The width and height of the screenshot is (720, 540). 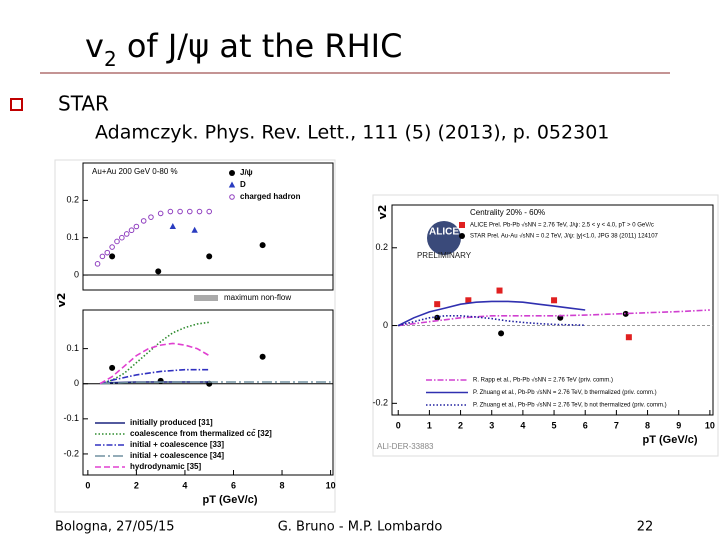 What do you see at coordinates (331, 485) in the screenshot?
I see `x-tick-label: 10` at bounding box center [331, 485].